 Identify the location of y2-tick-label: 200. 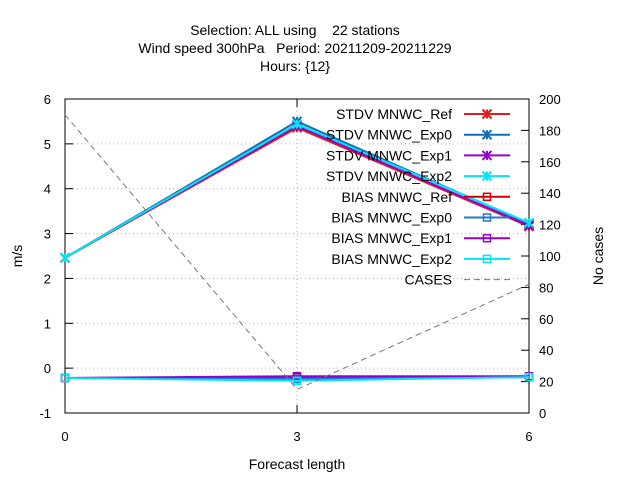
(550, 99).